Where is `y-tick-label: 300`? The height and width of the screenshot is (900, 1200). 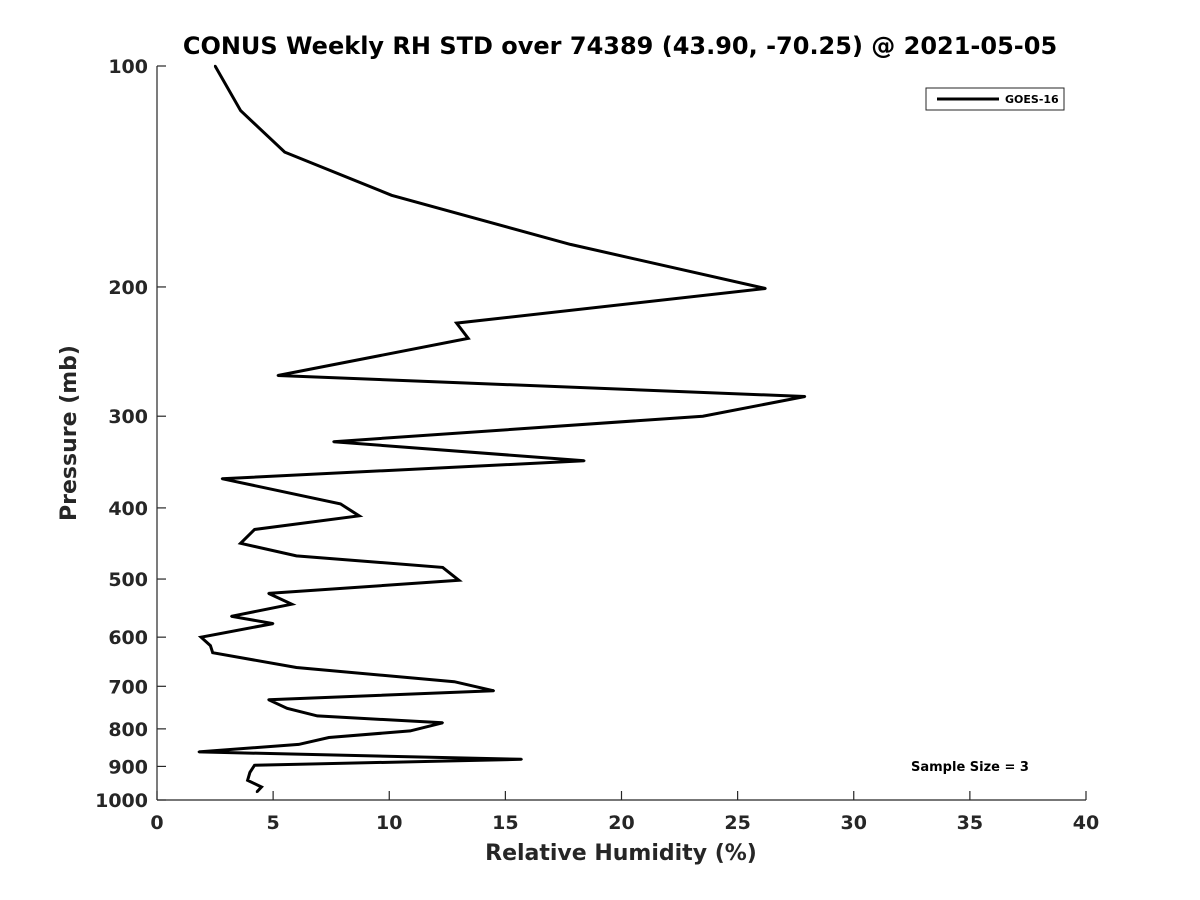 y-tick-label: 300 is located at coordinates (128, 417).